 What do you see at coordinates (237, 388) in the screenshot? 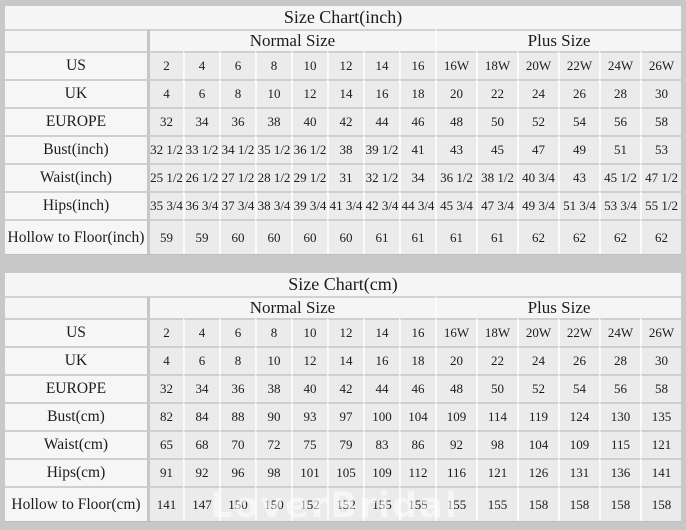
I see `table-cell: 36` at bounding box center [237, 388].